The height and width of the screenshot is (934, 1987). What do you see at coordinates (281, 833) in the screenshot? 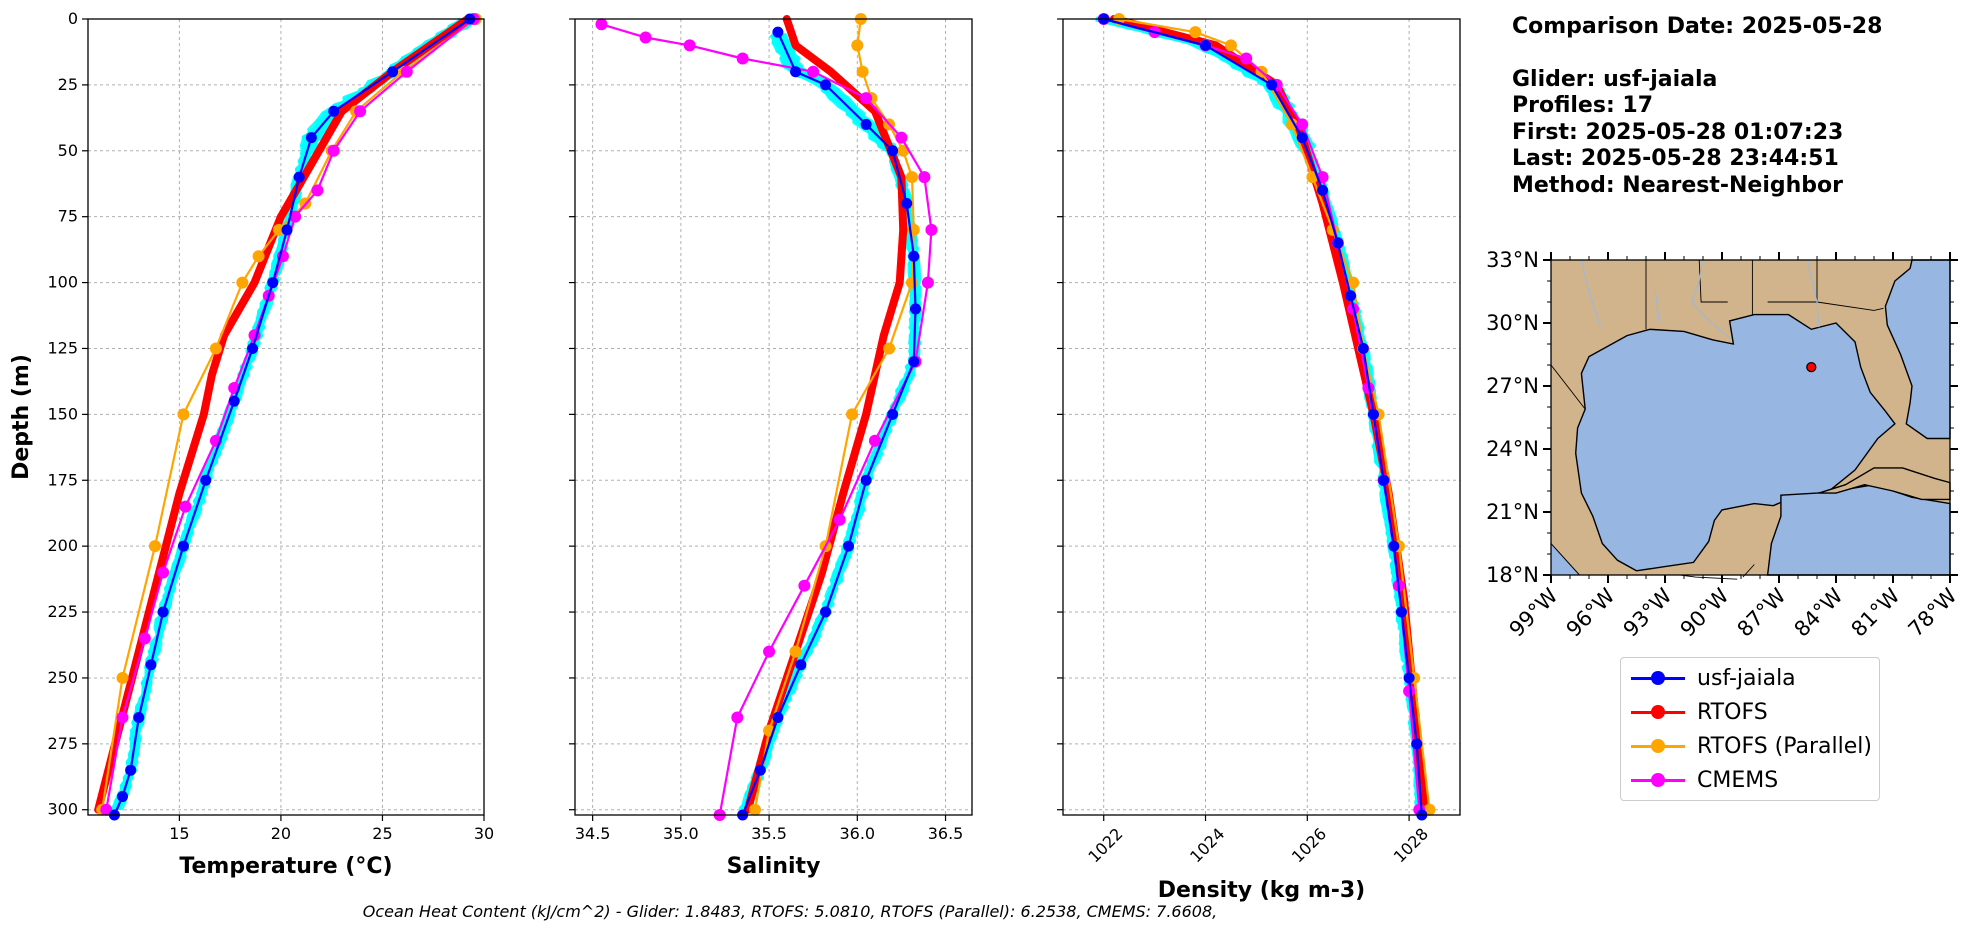
I see `x-tick-label: 20` at bounding box center [281, 833].